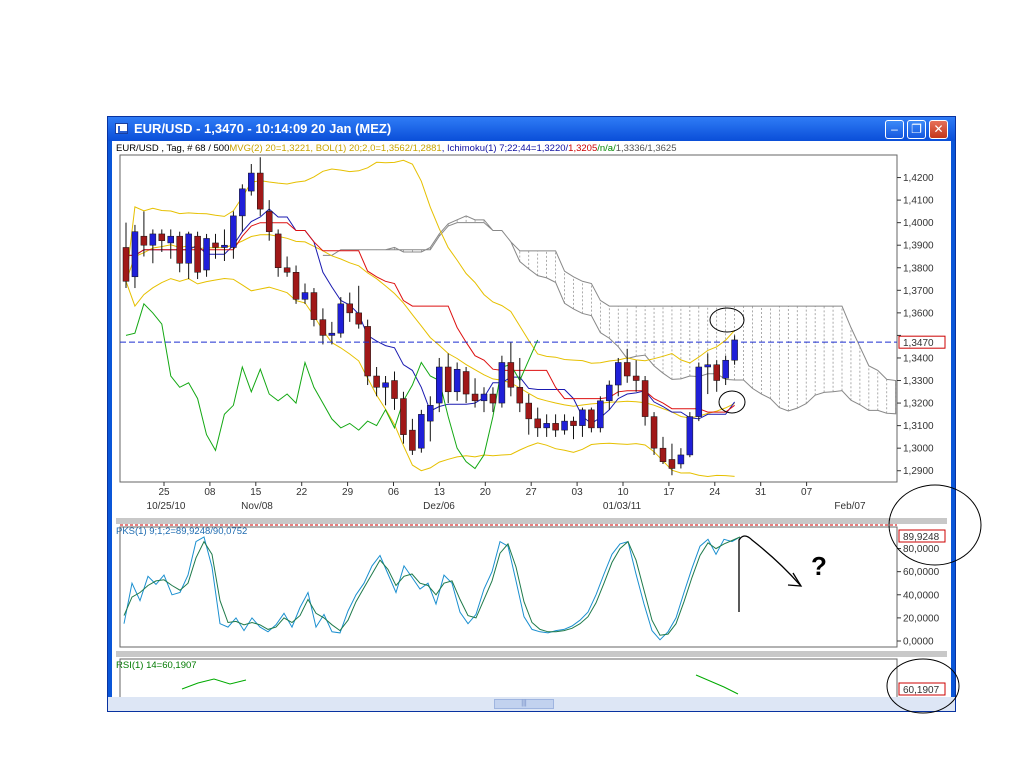 This screenshot has width=1024, height=768. Describe the element at coordinates (505, 148) in the screenshot. I see `ichimoku-info: , Ichimoku(1) 7;22;44=1,3220/` at that location.